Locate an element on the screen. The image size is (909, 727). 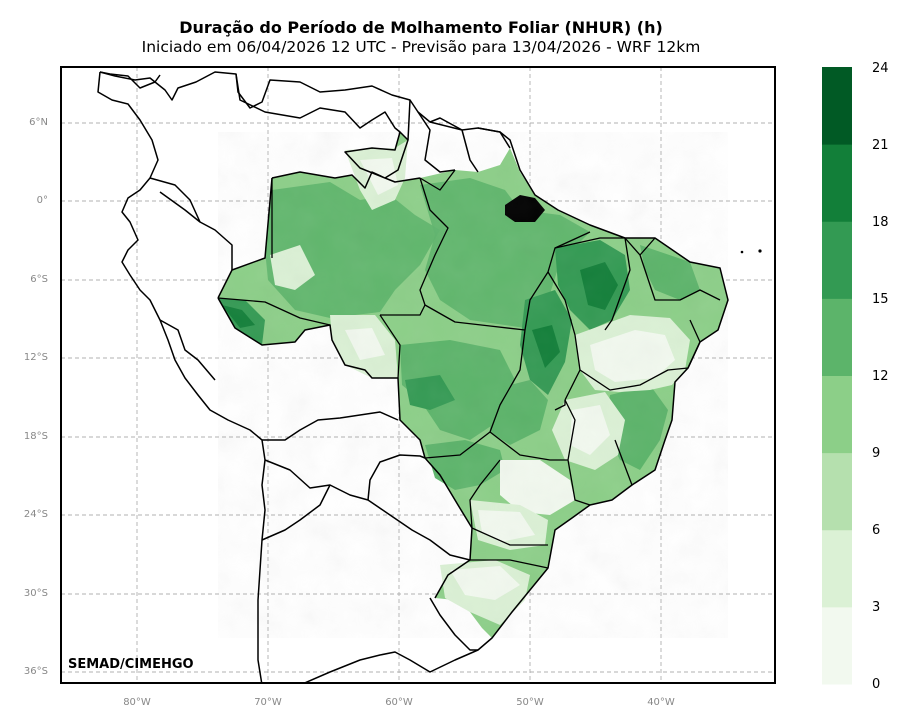
lon-tick-label: 50°W is located at coordinates (530, 702).